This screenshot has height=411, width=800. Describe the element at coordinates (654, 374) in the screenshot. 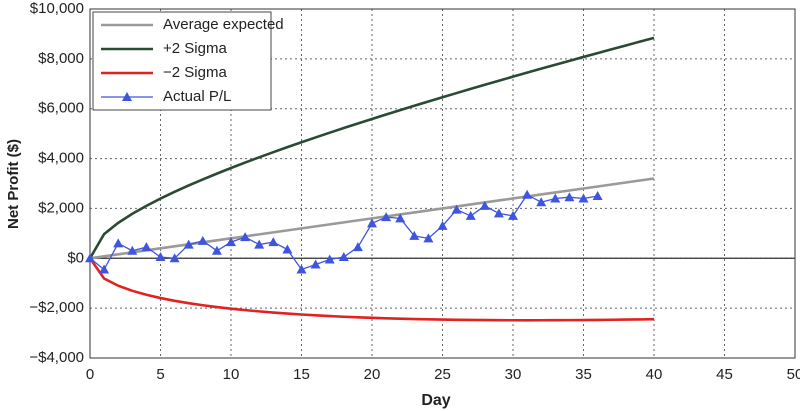

I see `x-tick-label: 40` at that location.